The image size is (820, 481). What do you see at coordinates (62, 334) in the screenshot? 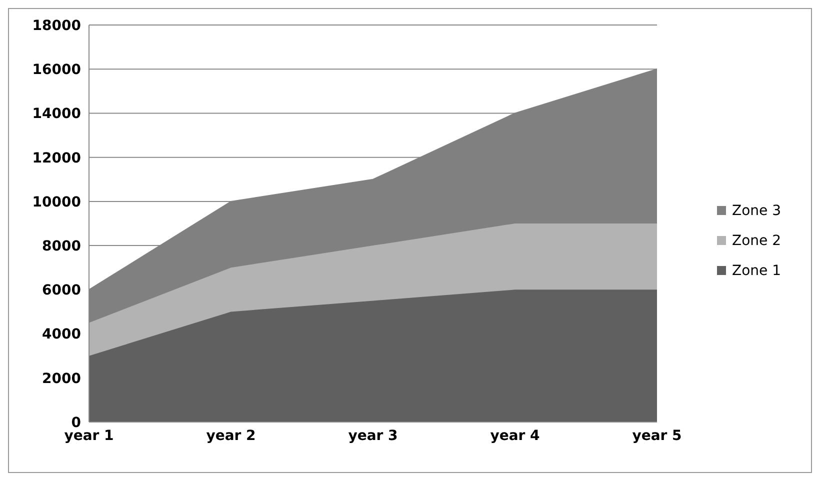
I see `y-tick-label: 4000` at bounding box center [62, 334].